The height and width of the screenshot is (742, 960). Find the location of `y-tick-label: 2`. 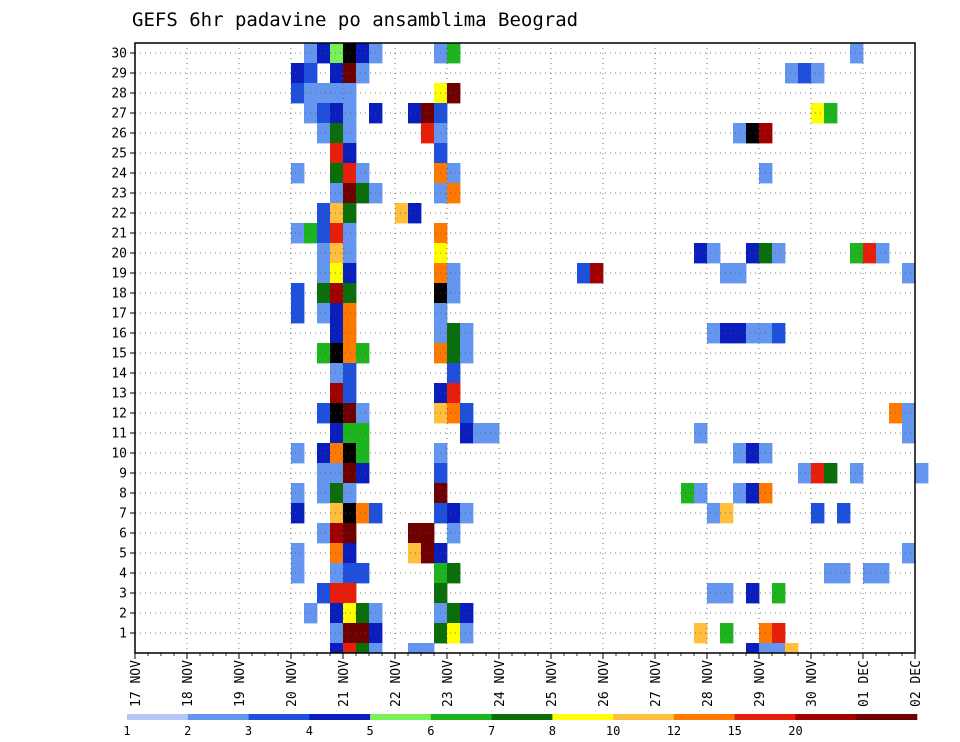

y-tick-label: 2 is located at coordinates (123, 614).